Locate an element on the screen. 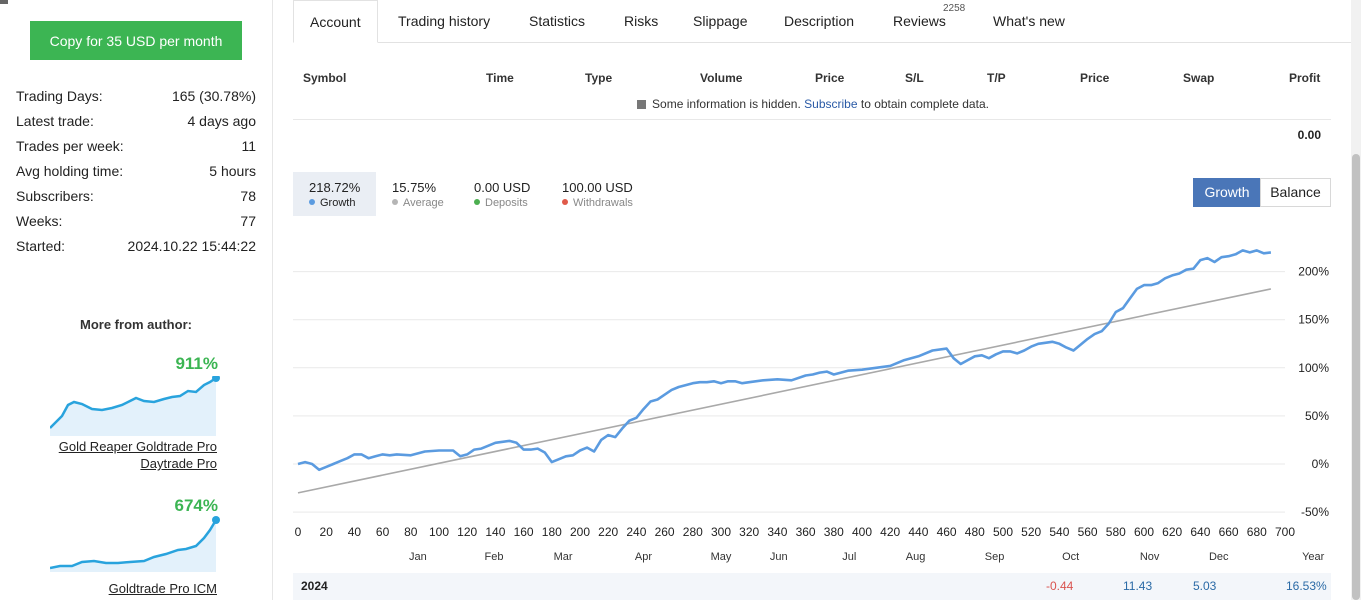 The image size is (1361, 600). hidden-info-prefix: Some information is hidden. is located at coordinates (726, 104).